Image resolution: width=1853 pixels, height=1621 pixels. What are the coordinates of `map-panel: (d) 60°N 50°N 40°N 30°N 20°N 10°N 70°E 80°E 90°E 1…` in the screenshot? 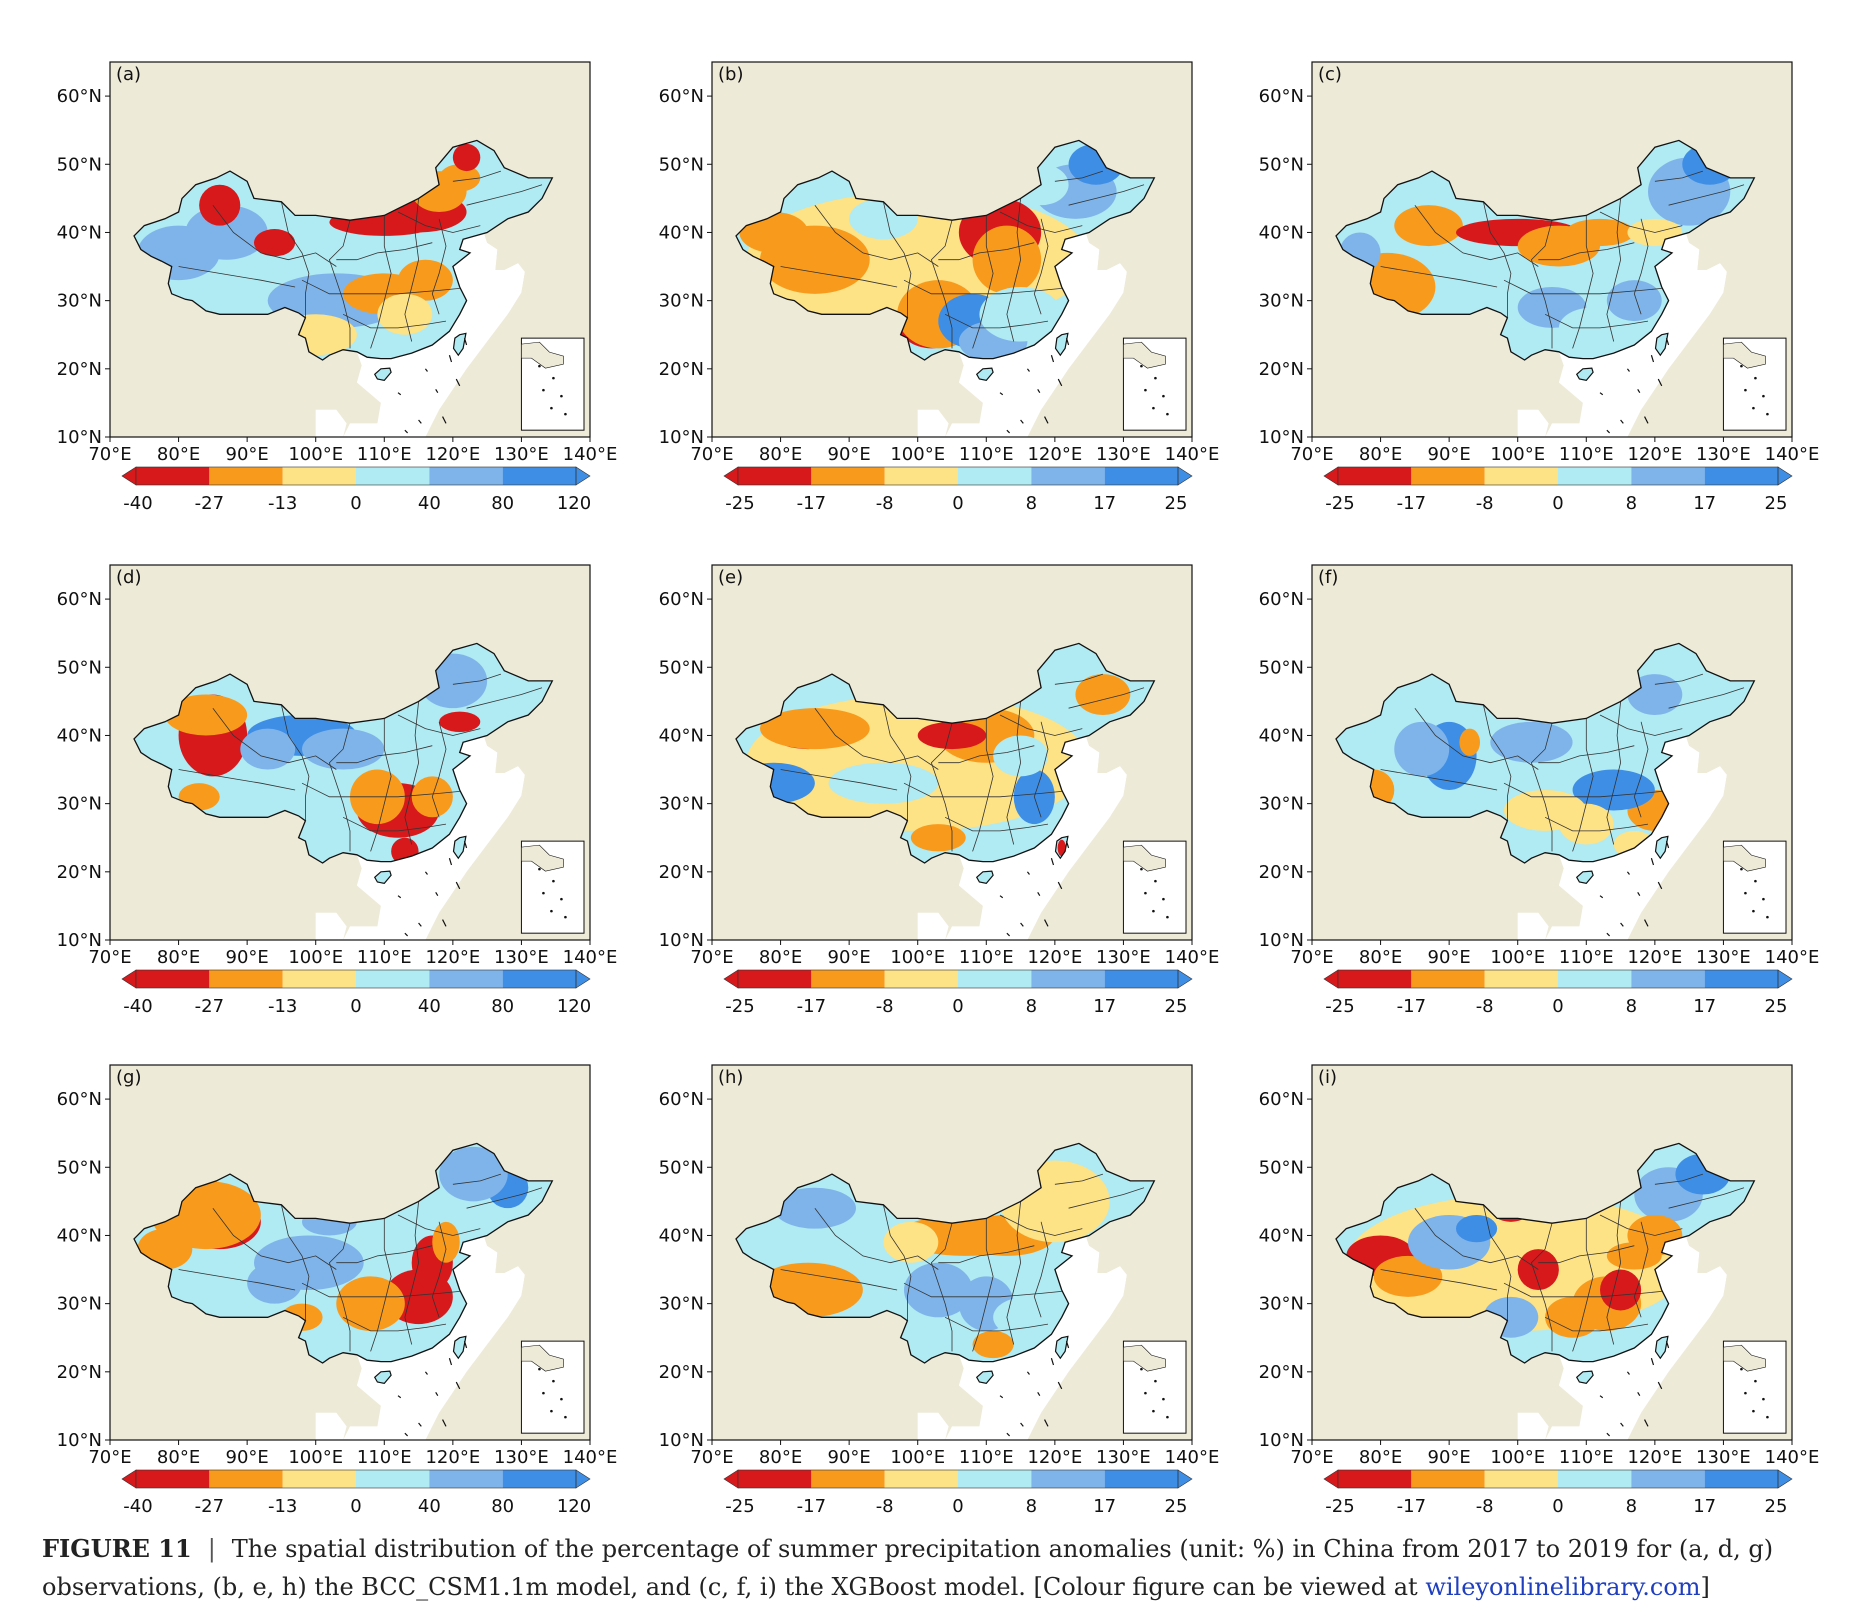 It's located at (330, 805).